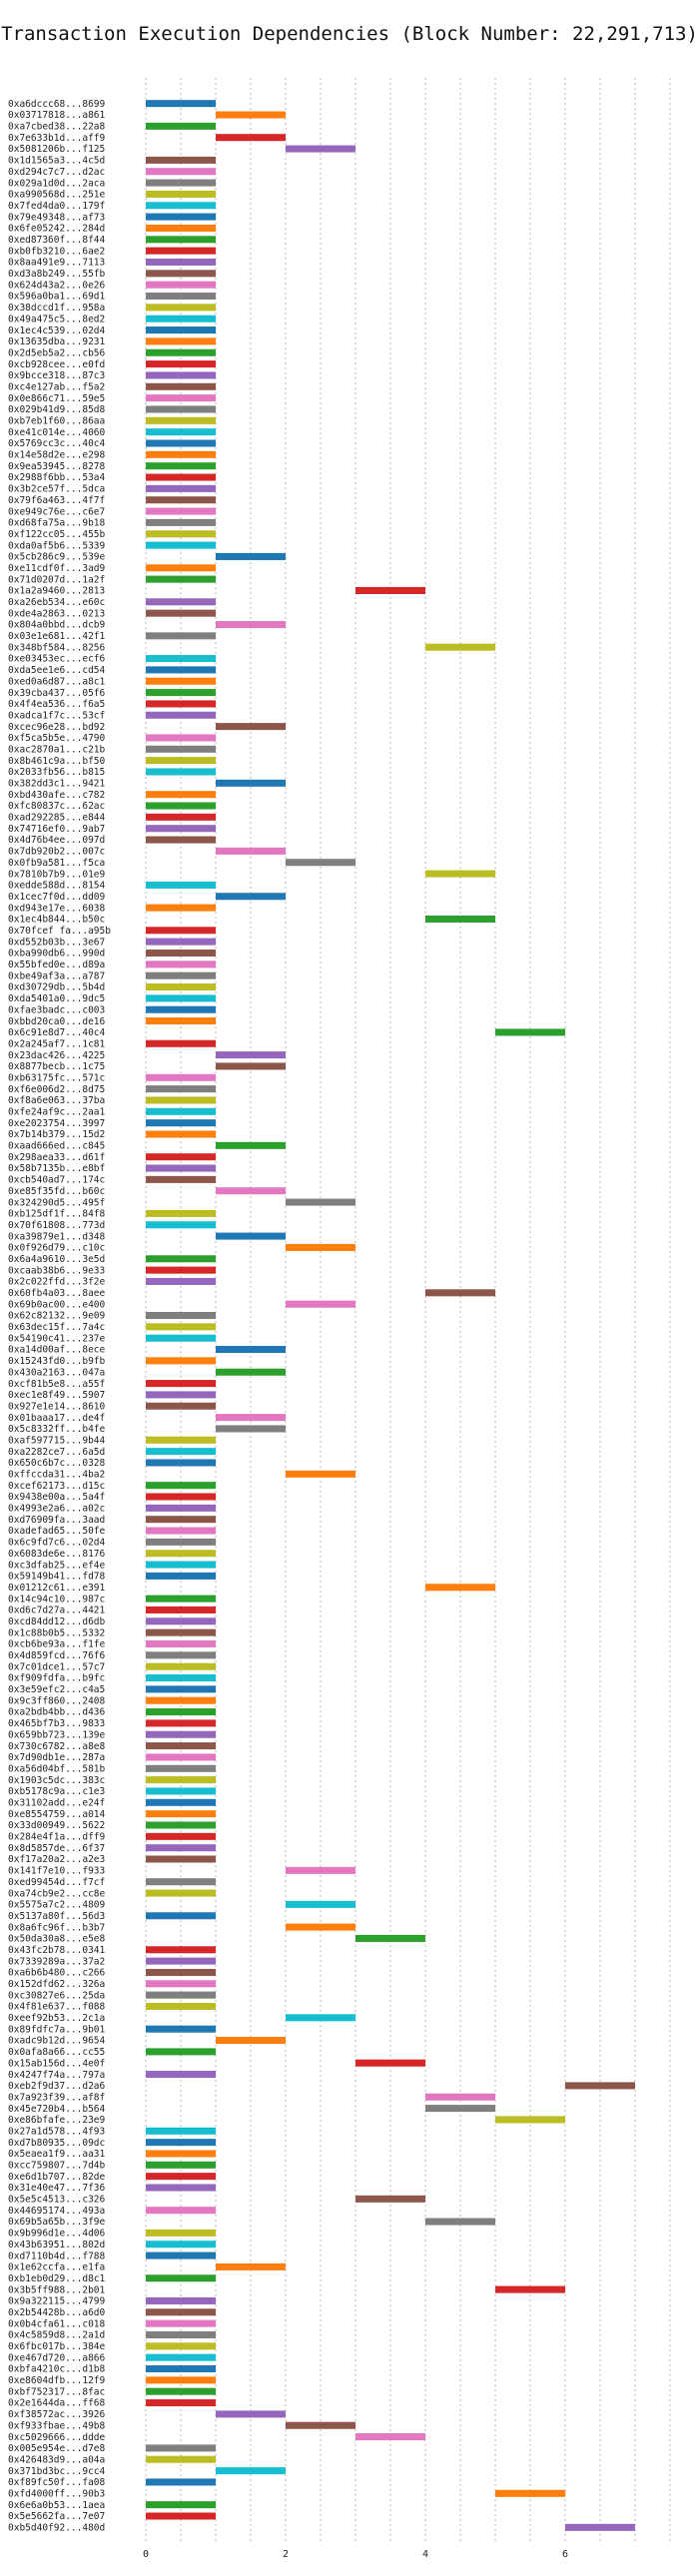 This screenshot has height=2576, width=699. Describe the element at coordinates (56, 1327) in the screenshot. I see `y-tick-label: 0x63dec15f...7a4c` at that location.